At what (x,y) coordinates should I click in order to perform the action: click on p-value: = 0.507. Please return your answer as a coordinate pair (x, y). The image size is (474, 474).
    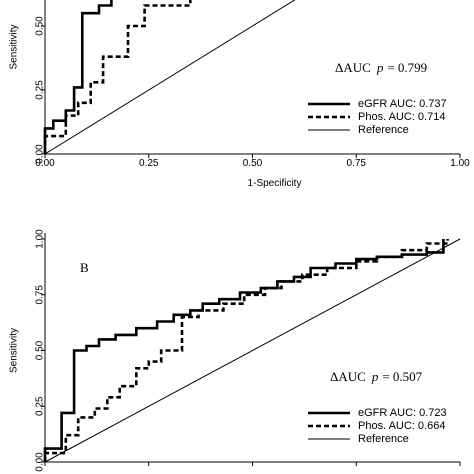
    Looking at the image, I should click on (402, 376).